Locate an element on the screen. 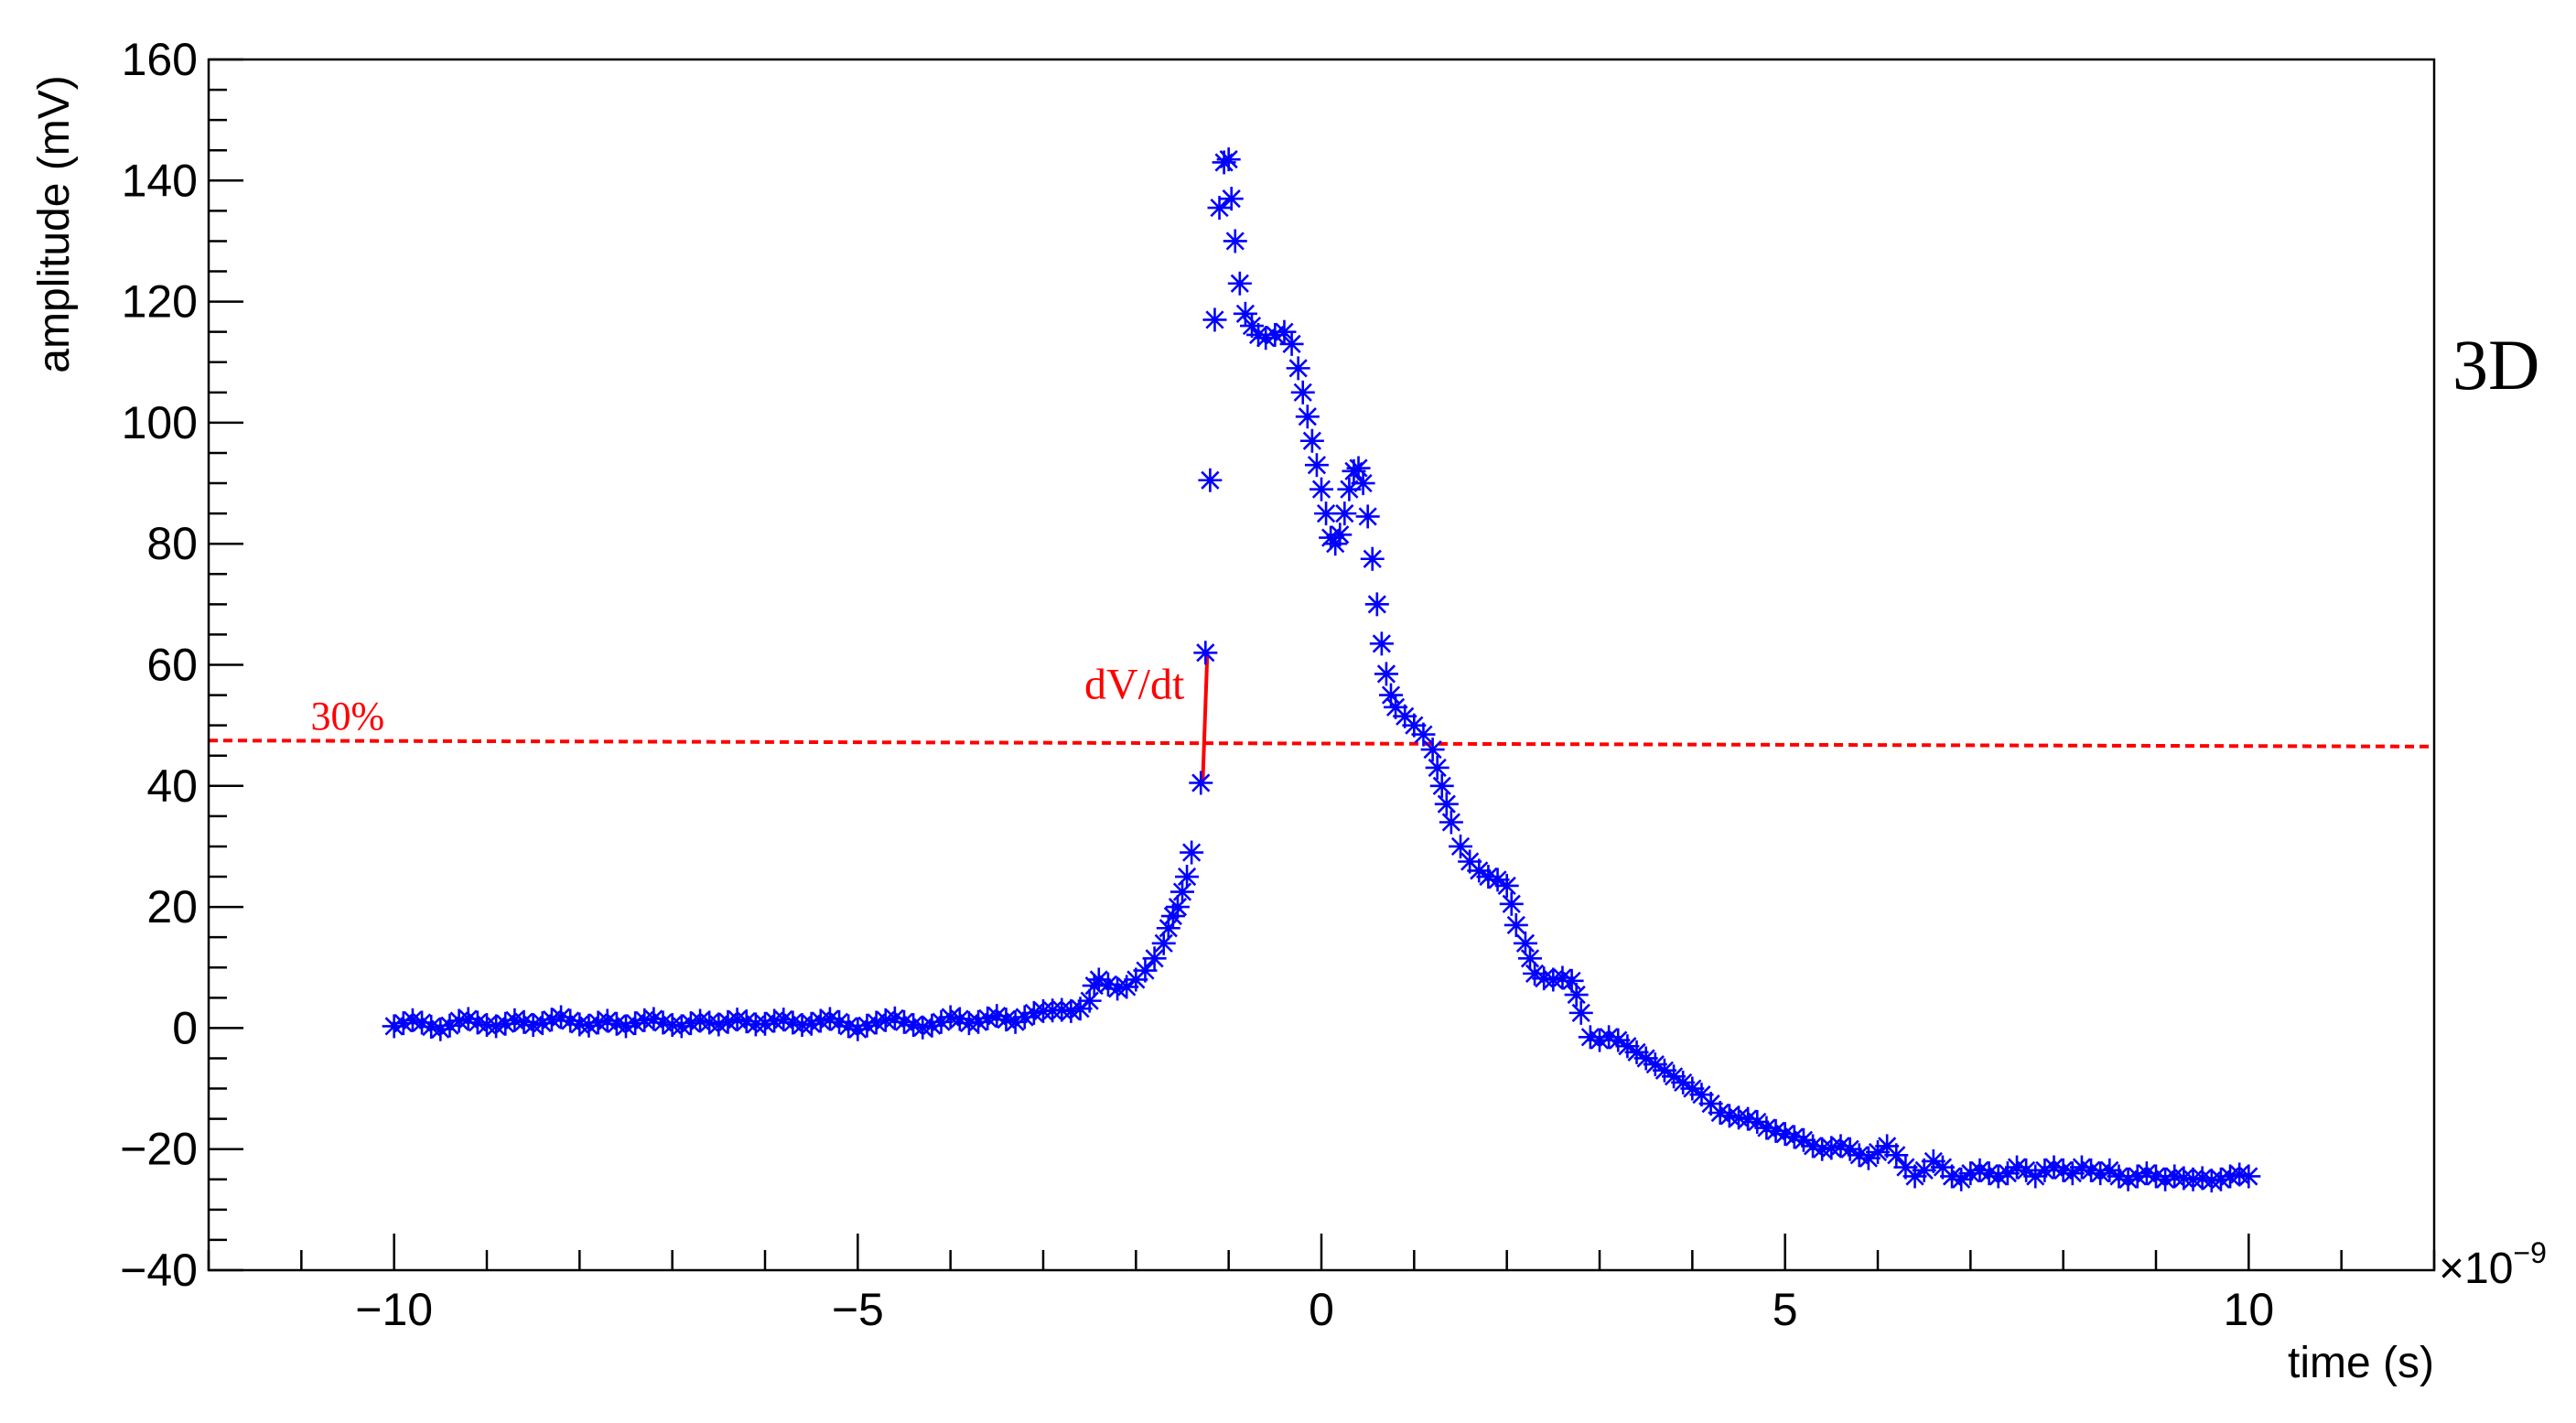 The image size is (2576, 1423). x-tick-label: −5 is located at coordinates (858, 1310).